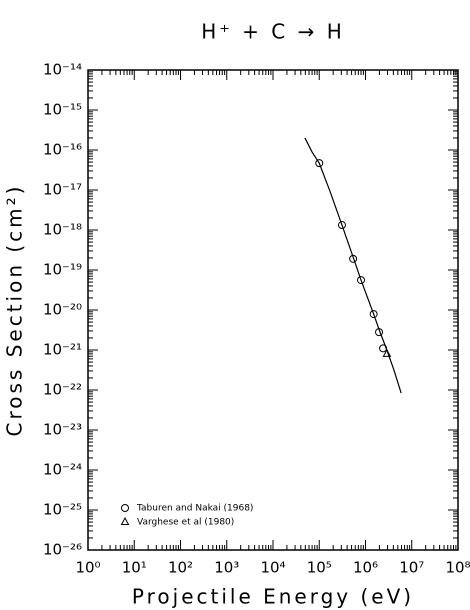  What do you see at coordinates (62, 310) in the screenshot?
I see `y-tick-label: 10⁻²⁰` at bounding box center [62, 310].